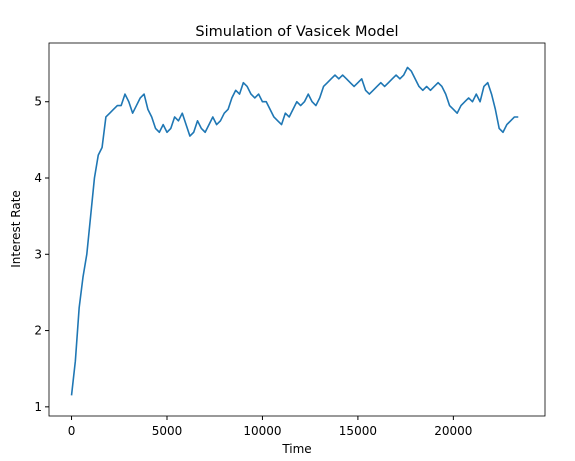  I want to click on x-axis-label: Time, so click(296, 449).